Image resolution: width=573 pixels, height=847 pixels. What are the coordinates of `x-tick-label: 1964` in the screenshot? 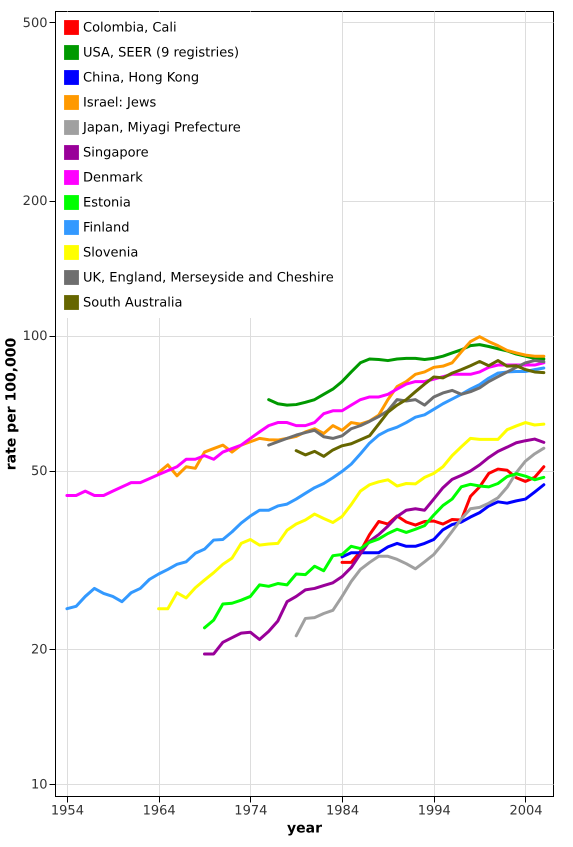 It's located at (159, 811).